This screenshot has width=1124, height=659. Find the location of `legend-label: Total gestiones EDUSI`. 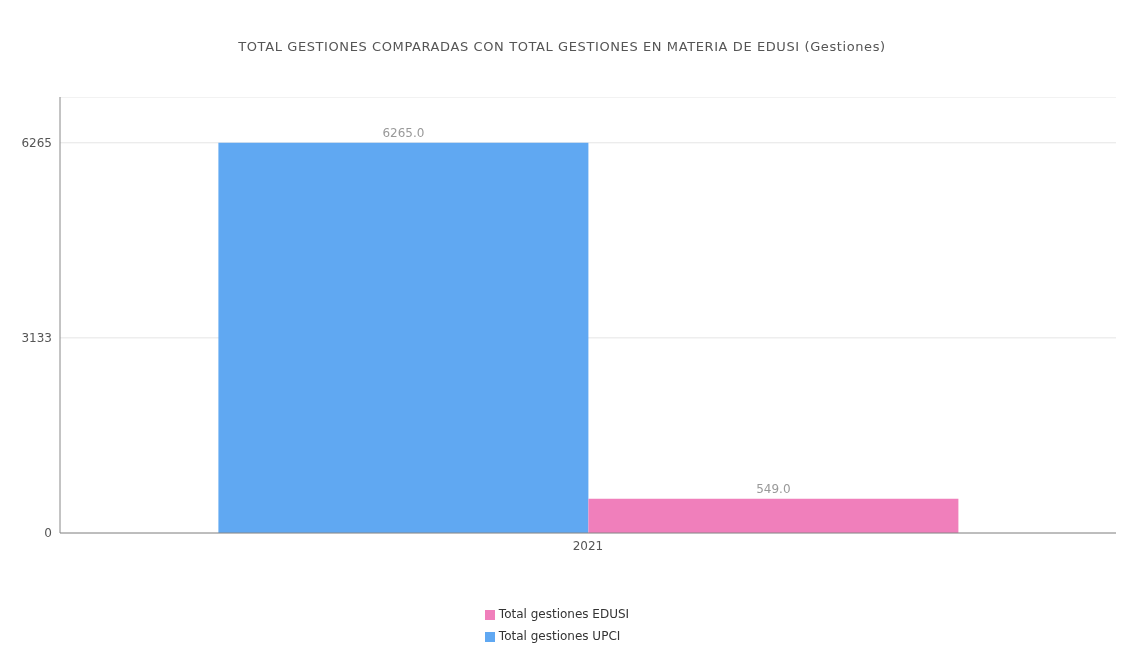

legend-label: Total gestiones EDUSI is located at coordinates (564, 614).